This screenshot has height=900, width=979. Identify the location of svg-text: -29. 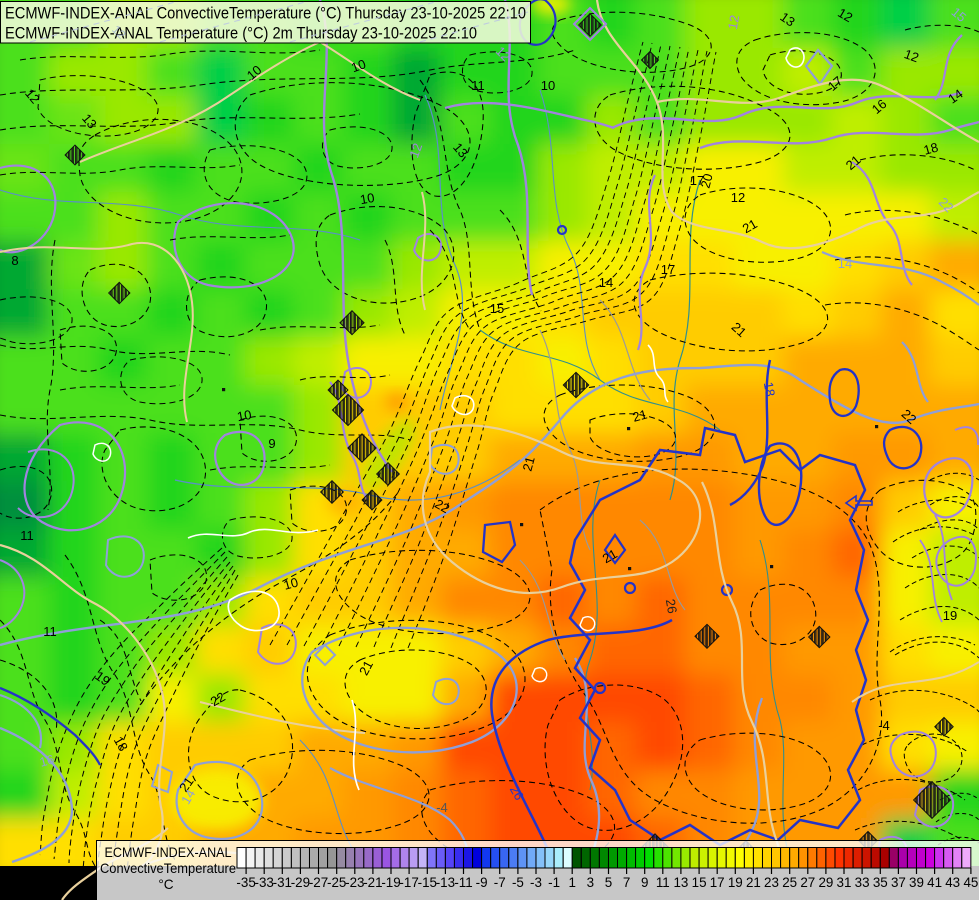
(300, 882).